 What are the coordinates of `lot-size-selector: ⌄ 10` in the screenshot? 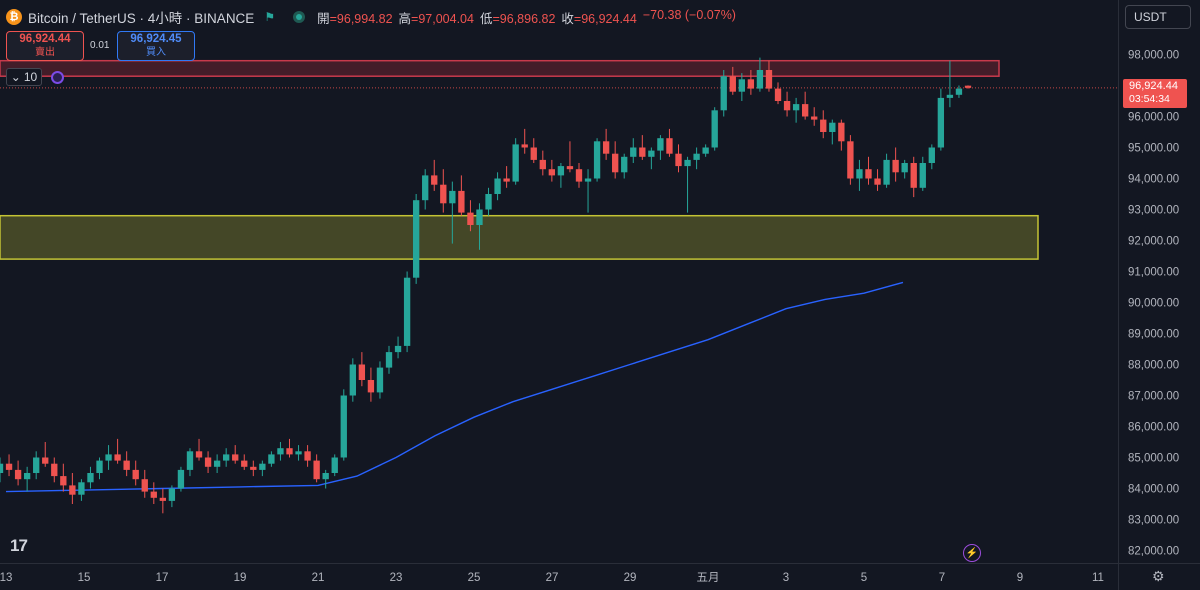 It's located at (24, 77).